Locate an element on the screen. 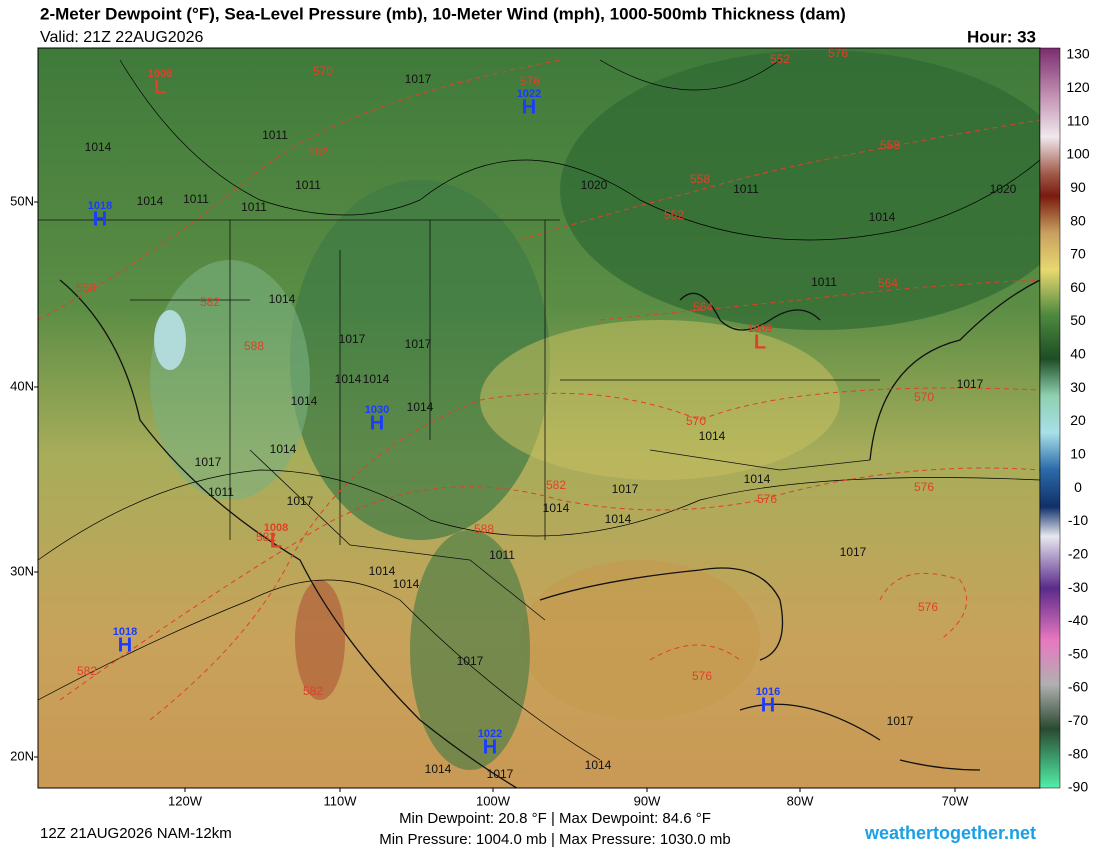  colorbar-label: 100 is located at coordinates (1078, 154).